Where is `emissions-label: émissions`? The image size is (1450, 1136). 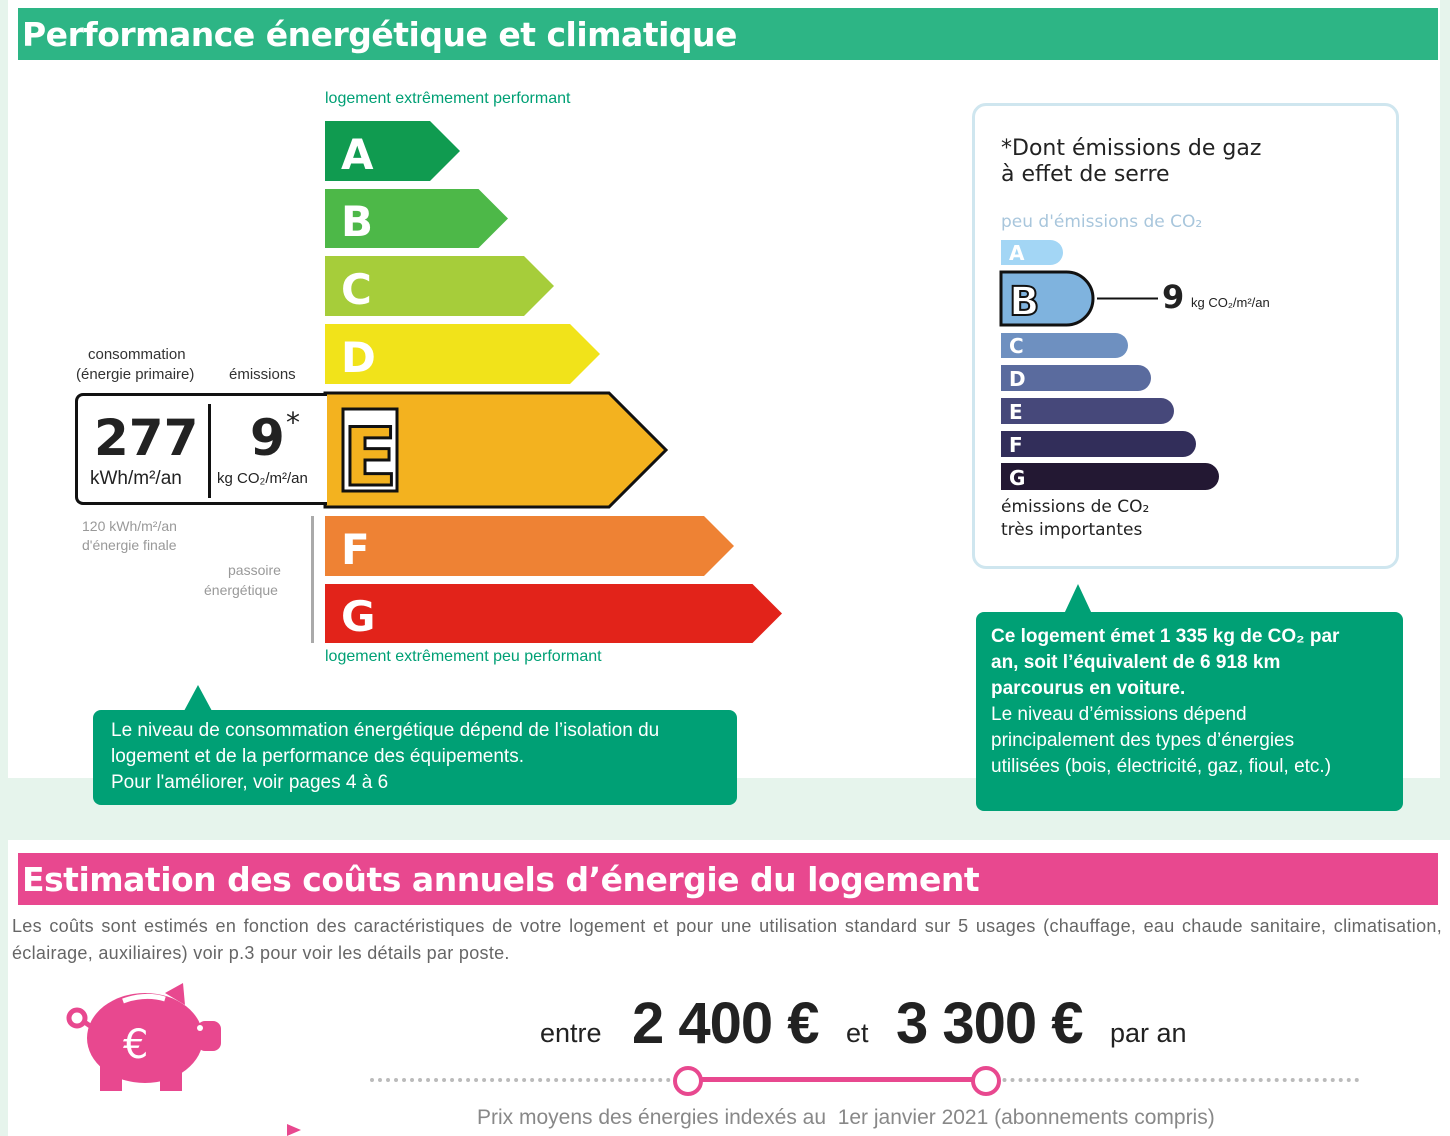
emissions-label: émissions is located at coordinates (262, 374).